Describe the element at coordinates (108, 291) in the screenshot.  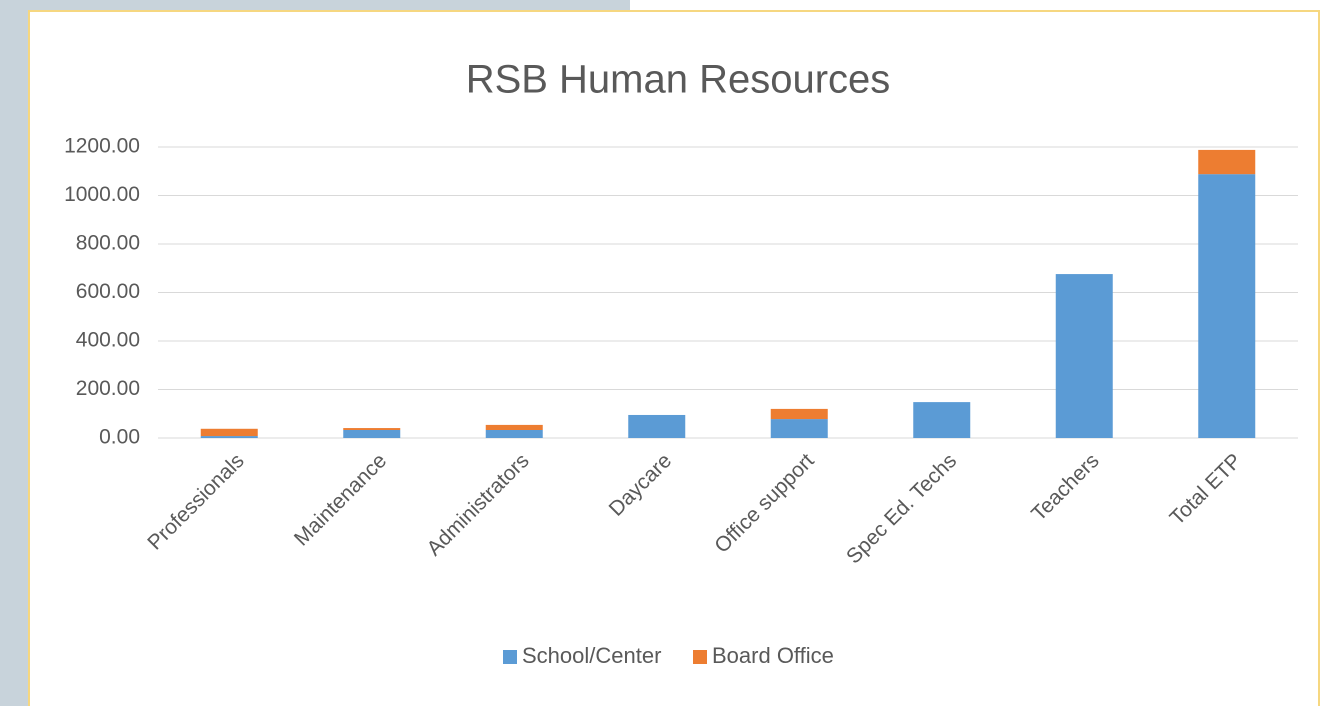
I see `y-tick-label: 600.00` at that location.